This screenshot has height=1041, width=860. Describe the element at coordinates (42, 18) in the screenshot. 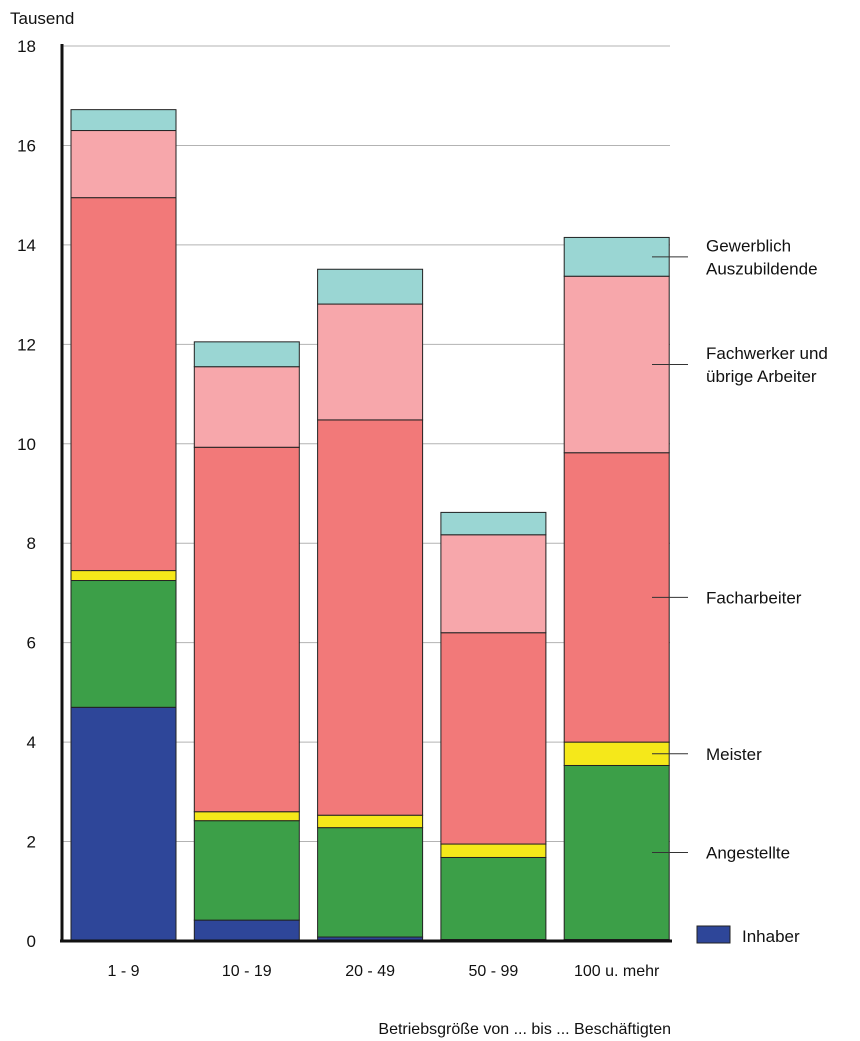

I see `unit-label: Tausend` at that location.